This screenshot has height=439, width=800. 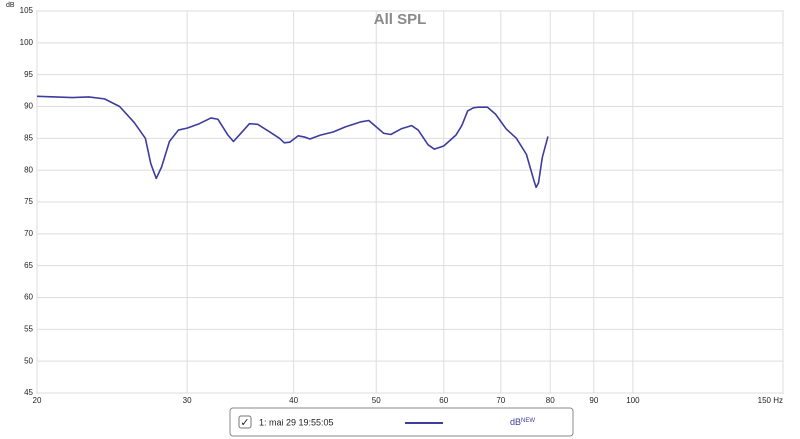 What do you see at coordinates (10, 5) in the screenshot?
I see `y-axis-label: dB` at bounding box center [10, 5].